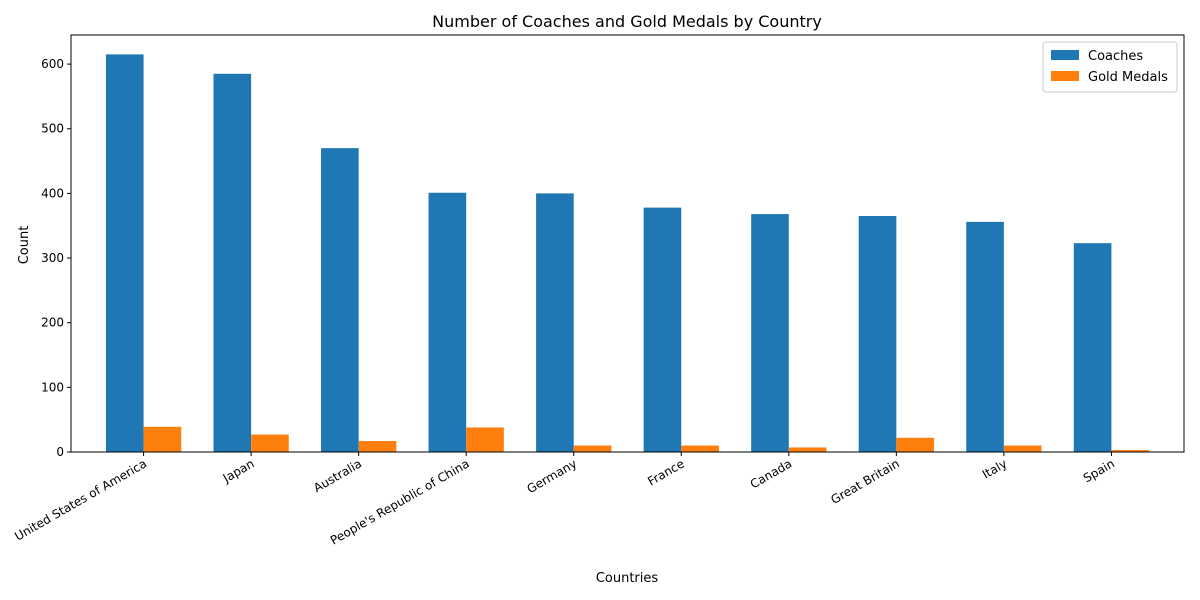  Describe the element at coordinates (52, 64) in the screenshot. I see `y-tick-label: 600` at that location.